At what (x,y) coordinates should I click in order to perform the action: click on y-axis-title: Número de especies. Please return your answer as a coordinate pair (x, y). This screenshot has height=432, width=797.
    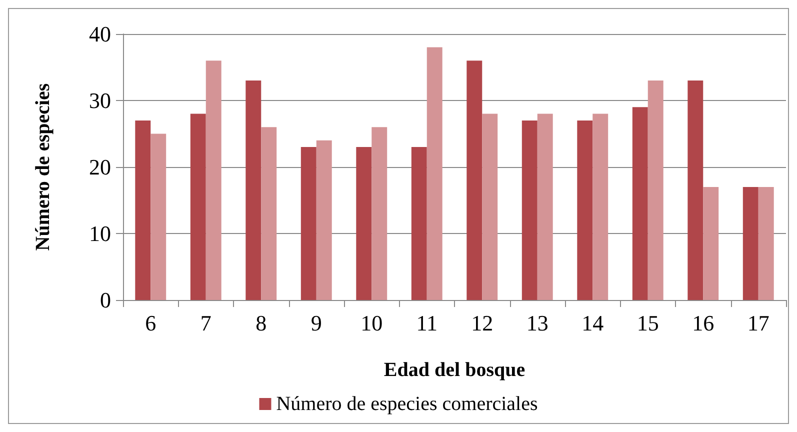
    Looking at the image, I should click on (43, 167).